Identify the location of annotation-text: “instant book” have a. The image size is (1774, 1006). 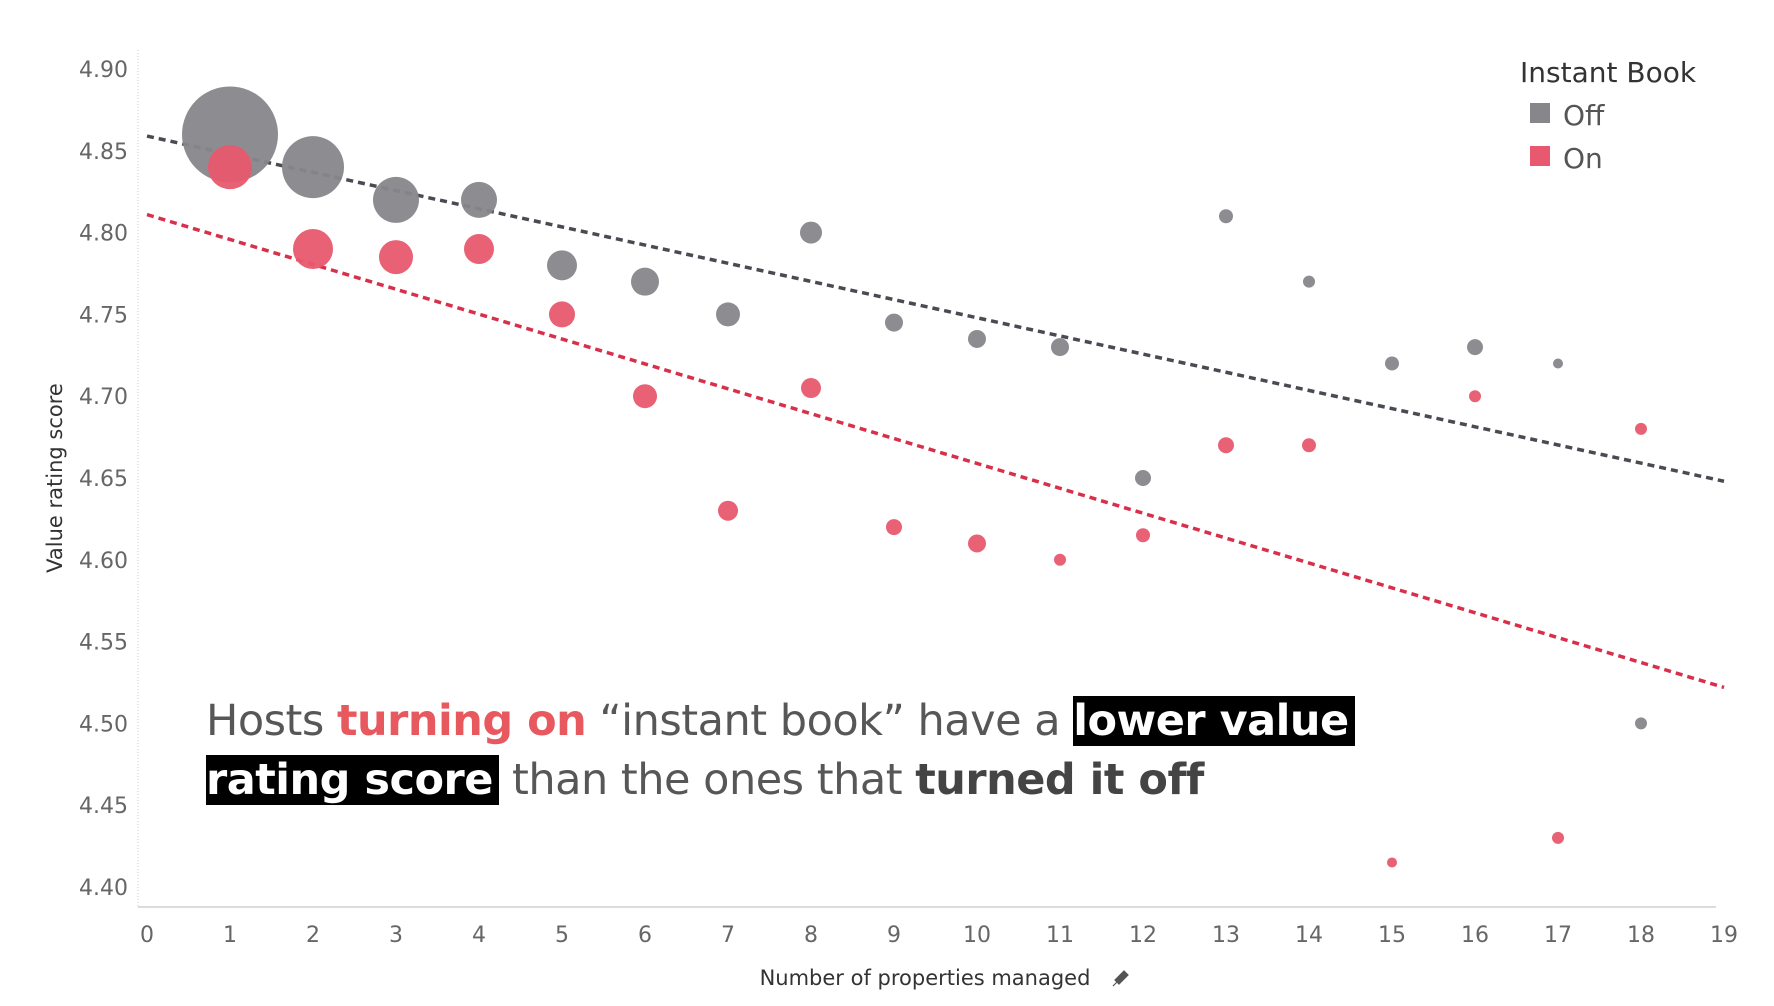
(830, 721).